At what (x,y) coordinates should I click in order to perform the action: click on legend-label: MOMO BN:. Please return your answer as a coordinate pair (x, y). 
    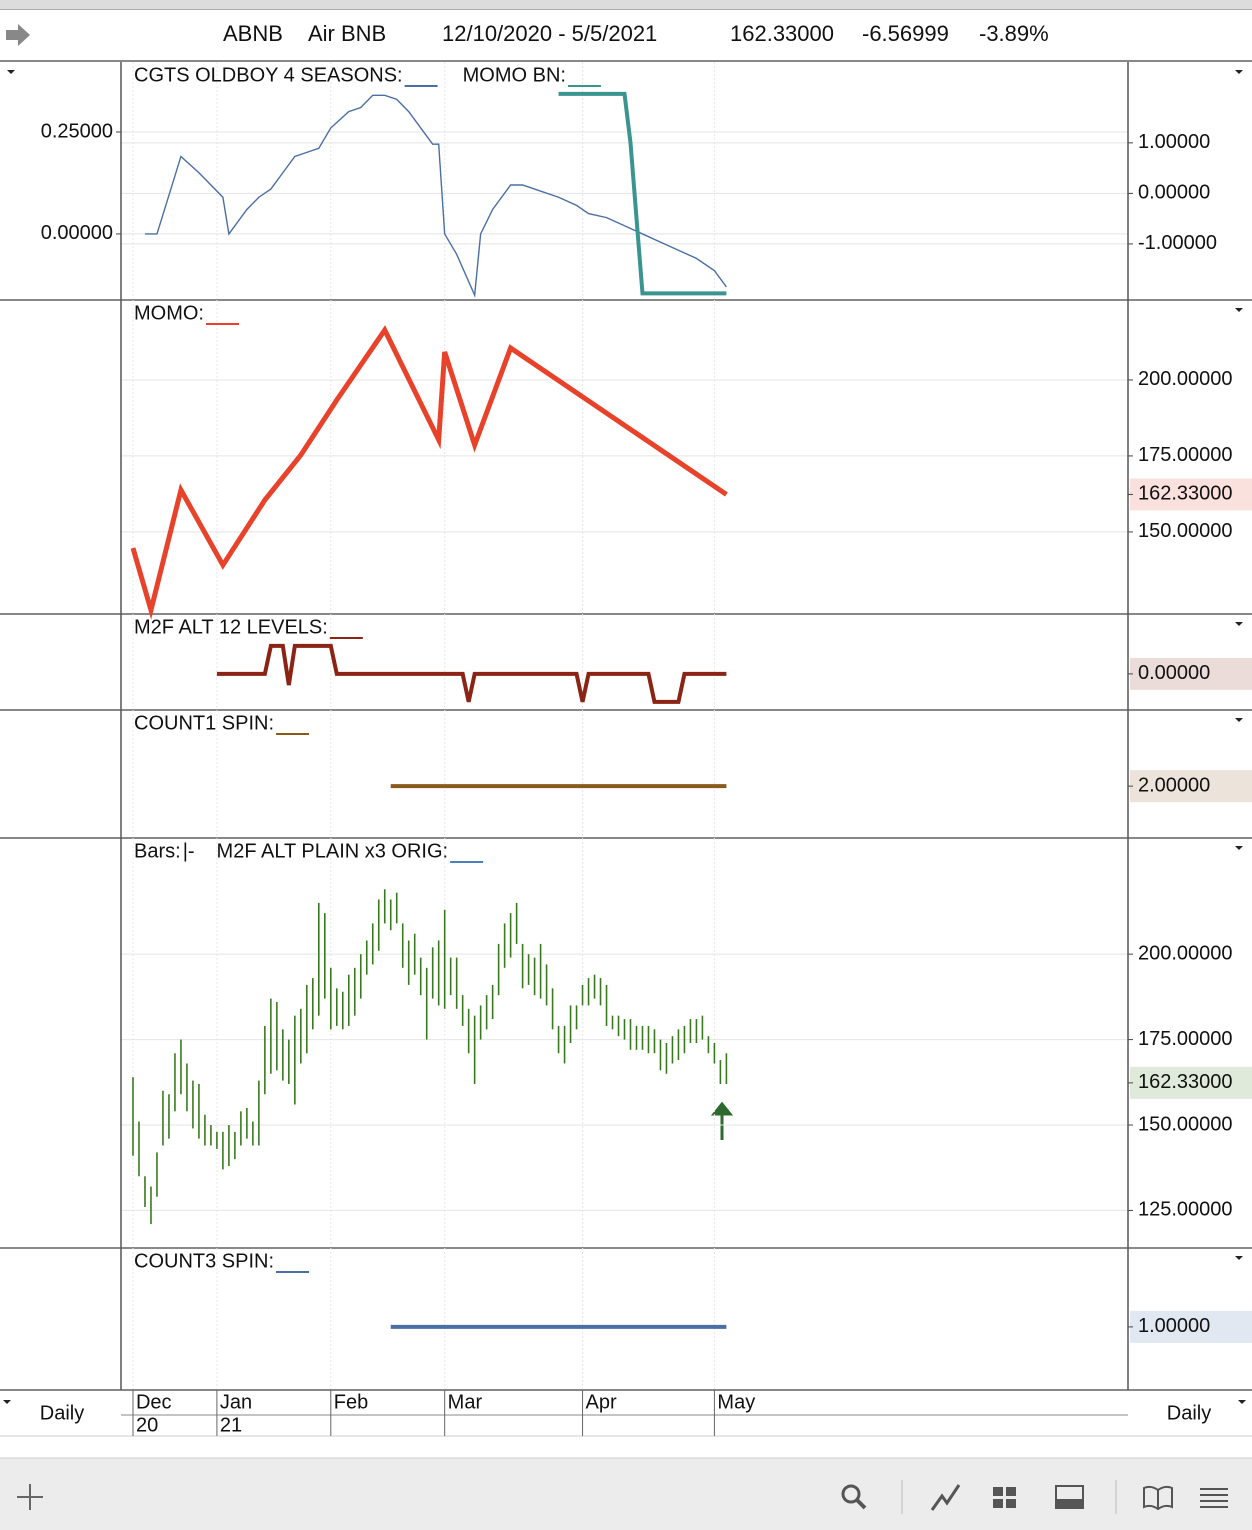
    Looking at the image, I should click on (514, 75).